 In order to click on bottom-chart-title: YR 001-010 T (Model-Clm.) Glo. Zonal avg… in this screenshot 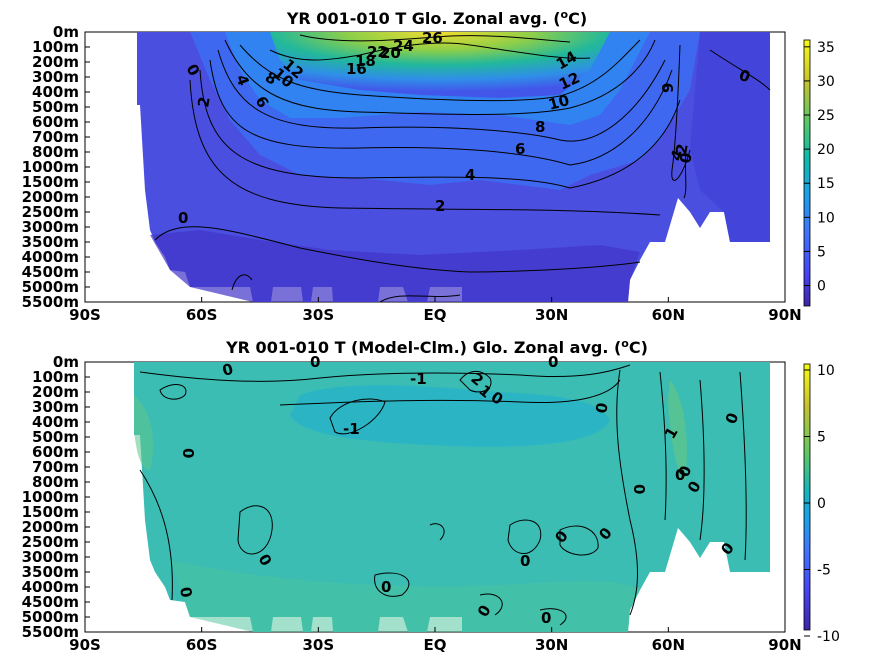, I will do `click(436, 347)`.